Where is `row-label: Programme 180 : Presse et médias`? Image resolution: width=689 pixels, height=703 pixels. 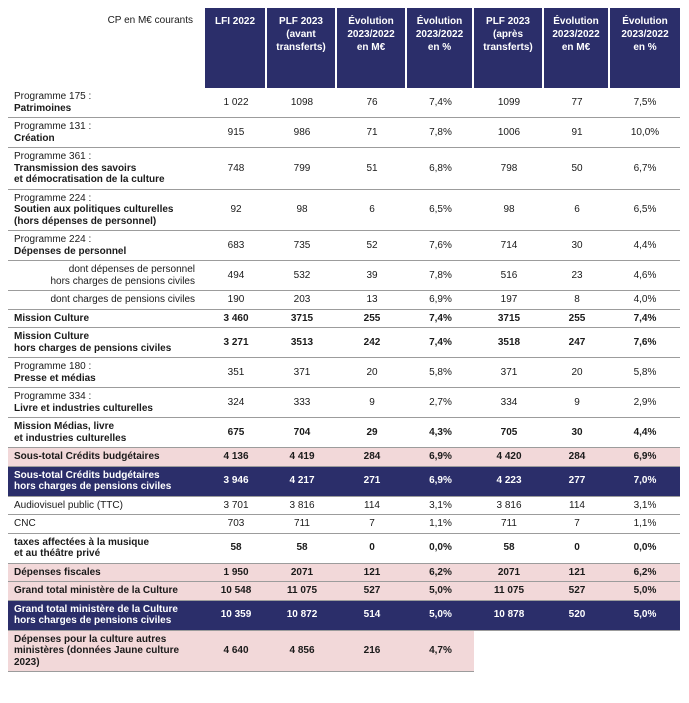 row-label: Programme 180 : Presse et médias is located at coordinates (106, 372).